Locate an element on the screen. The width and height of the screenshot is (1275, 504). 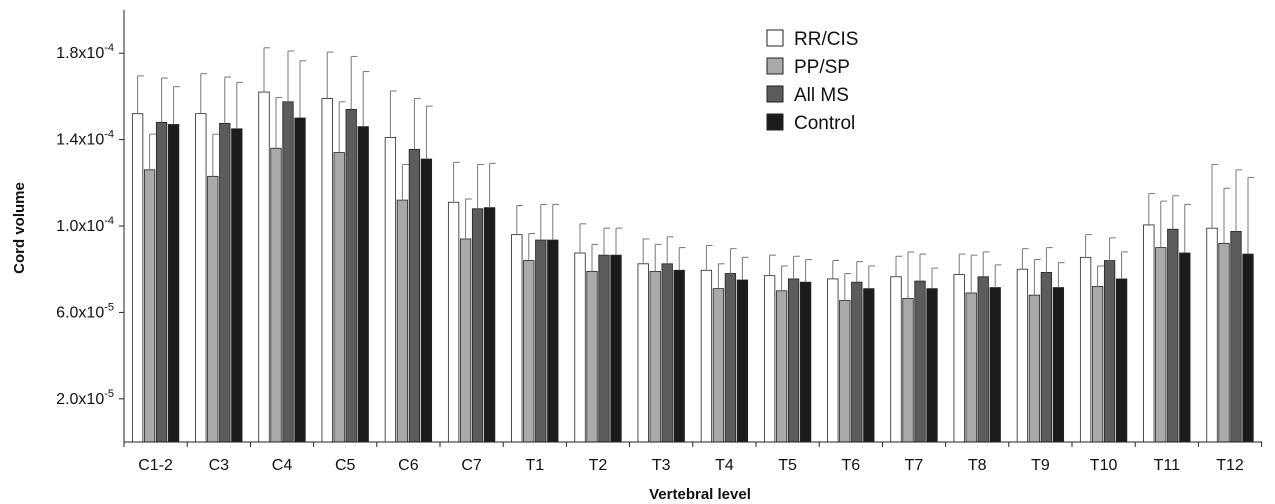
x-tick-label: T1 is located at coordinates (534, 465).